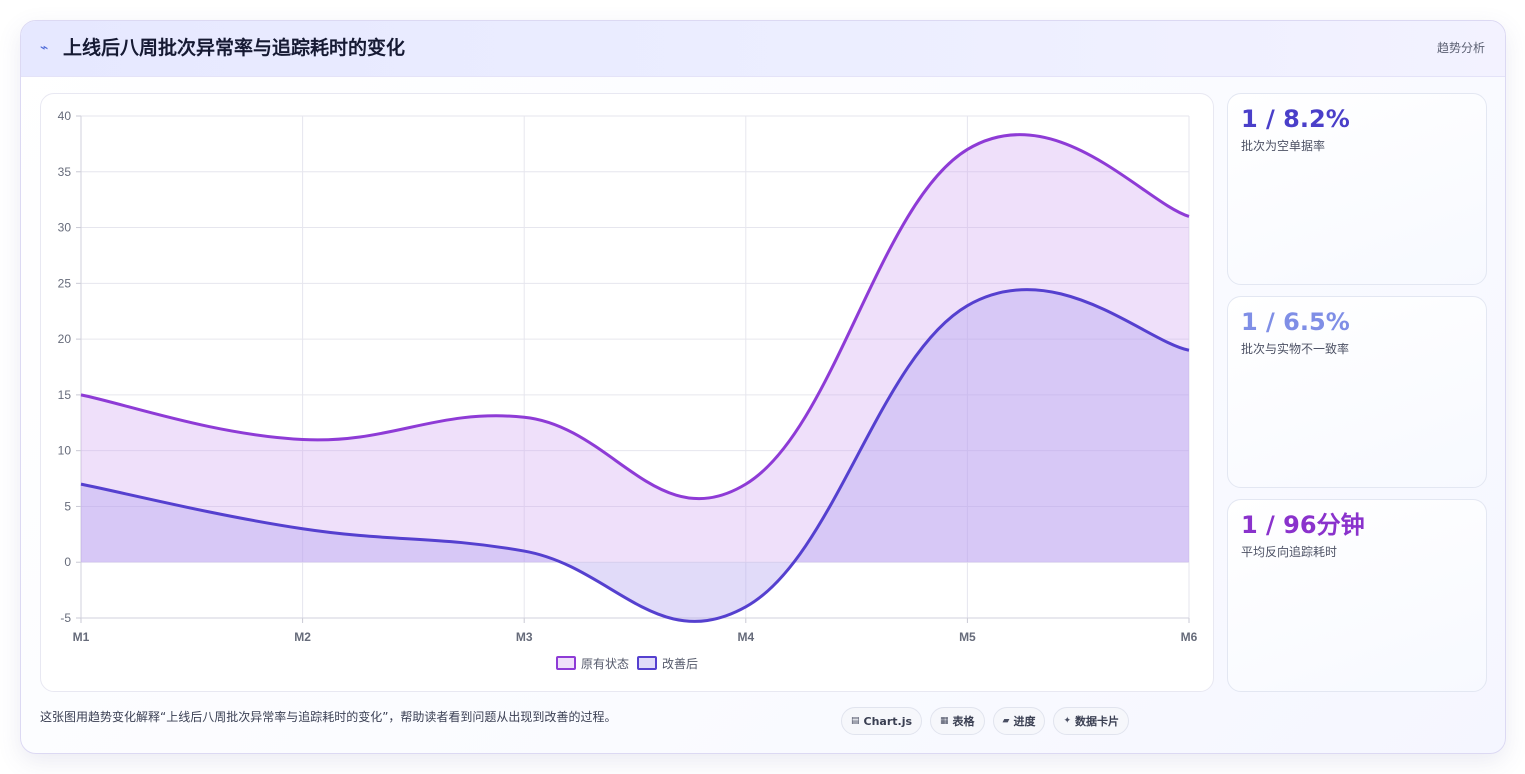 Image resolution: width=1525 pixels, height=774 pixels. What do you see at coordinates (67, 562) in the screenshot?
I see `y-tick-label: 0` at bounding box center [67, 562].